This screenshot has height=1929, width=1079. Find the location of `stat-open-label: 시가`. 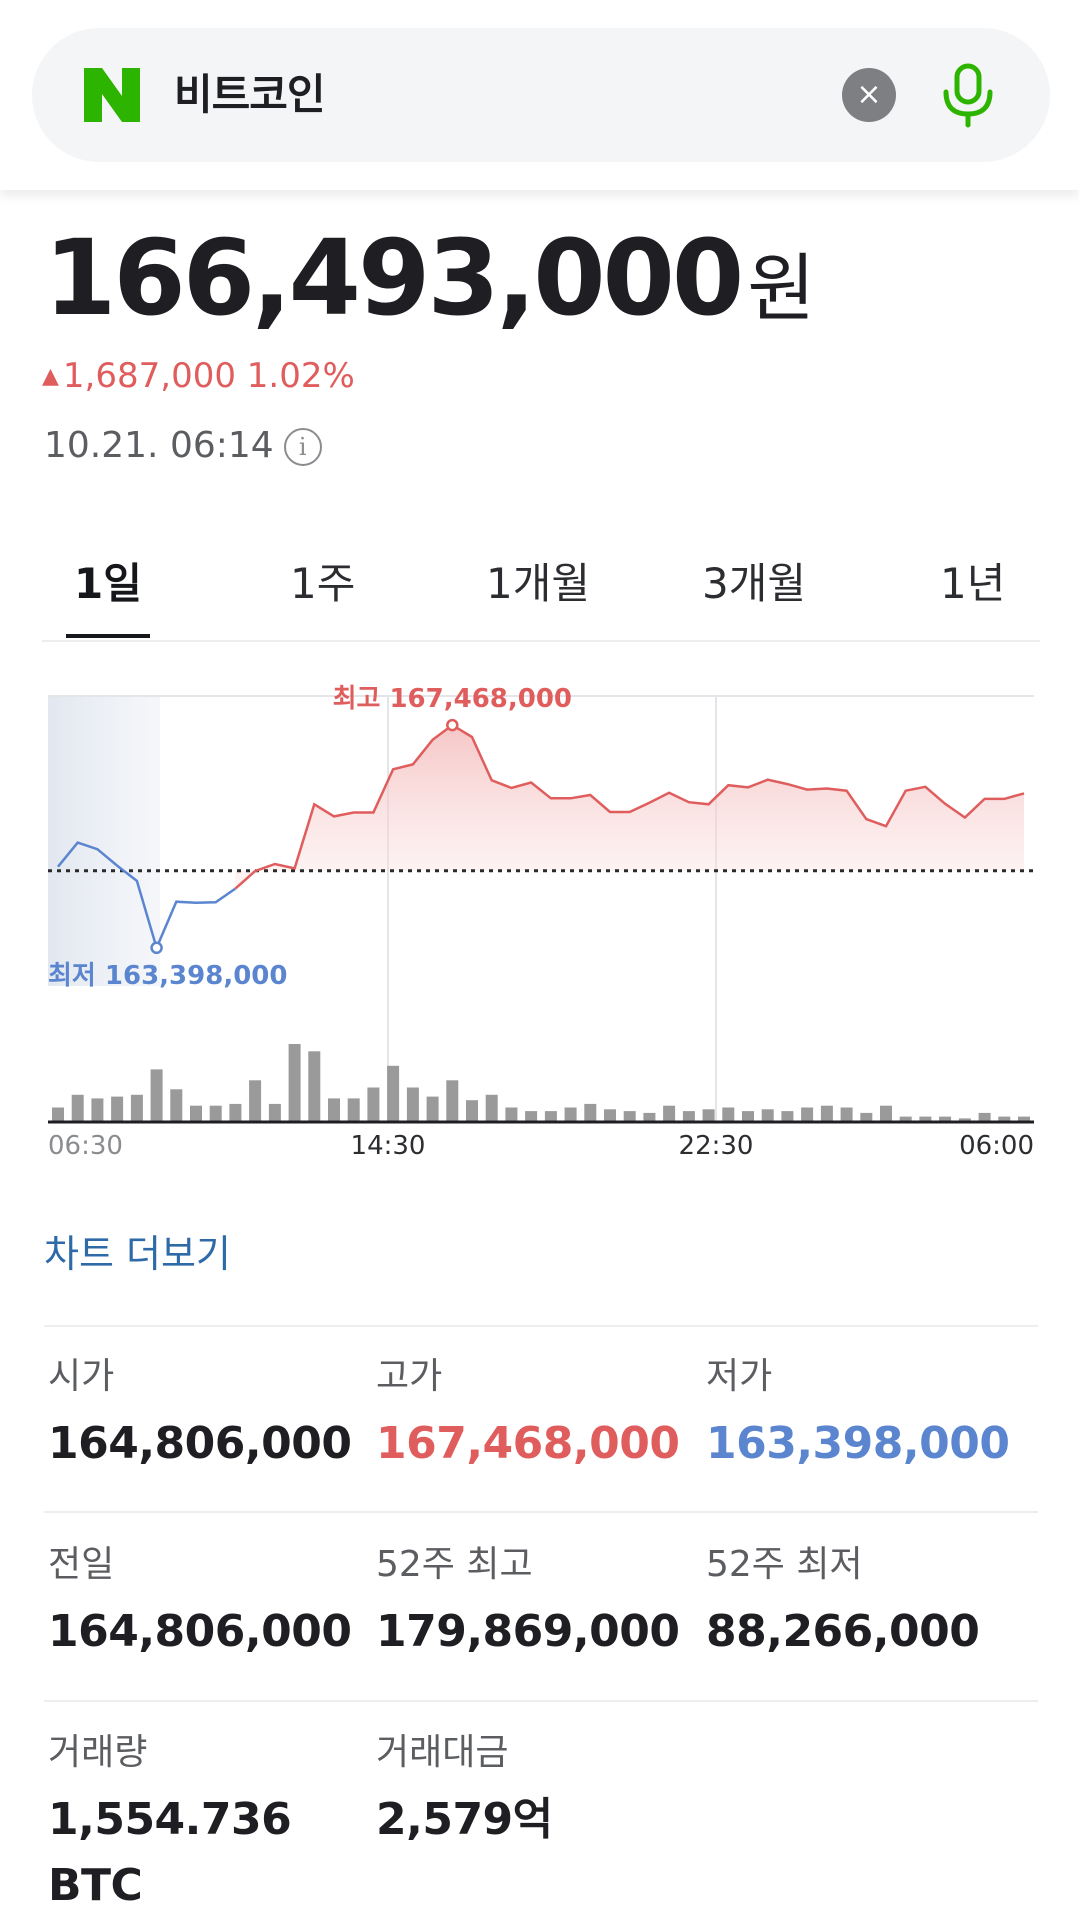

stat-open-label: 시가 is located at coordinates (81, 1376).